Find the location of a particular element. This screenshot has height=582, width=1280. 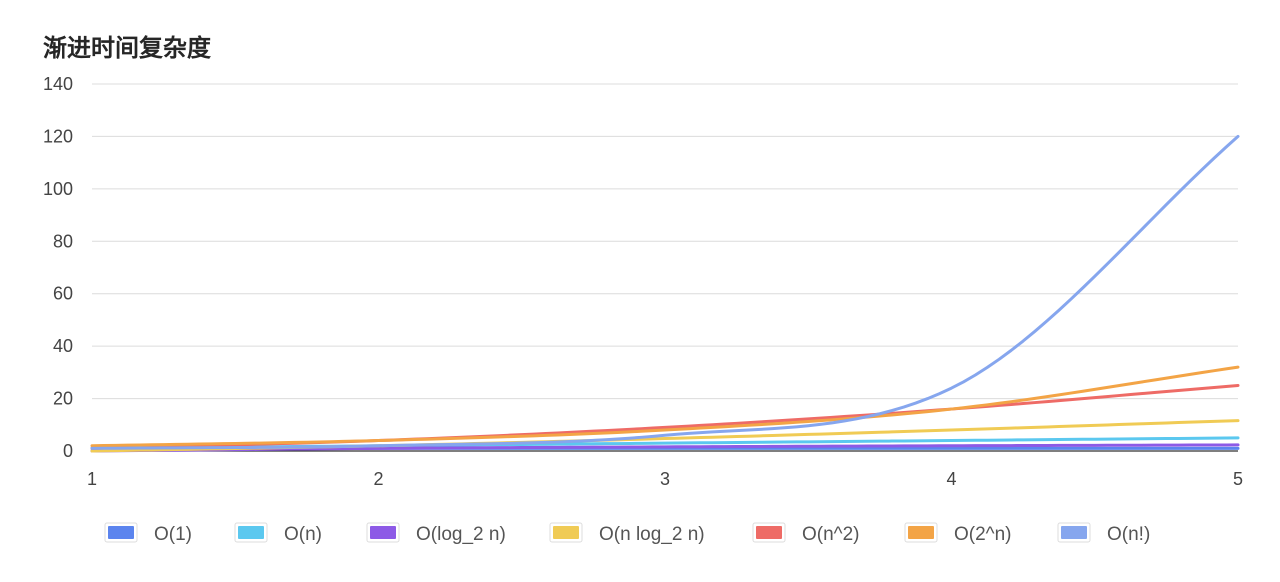

y-tick-label: 120 is located at coordinates (58, 136).